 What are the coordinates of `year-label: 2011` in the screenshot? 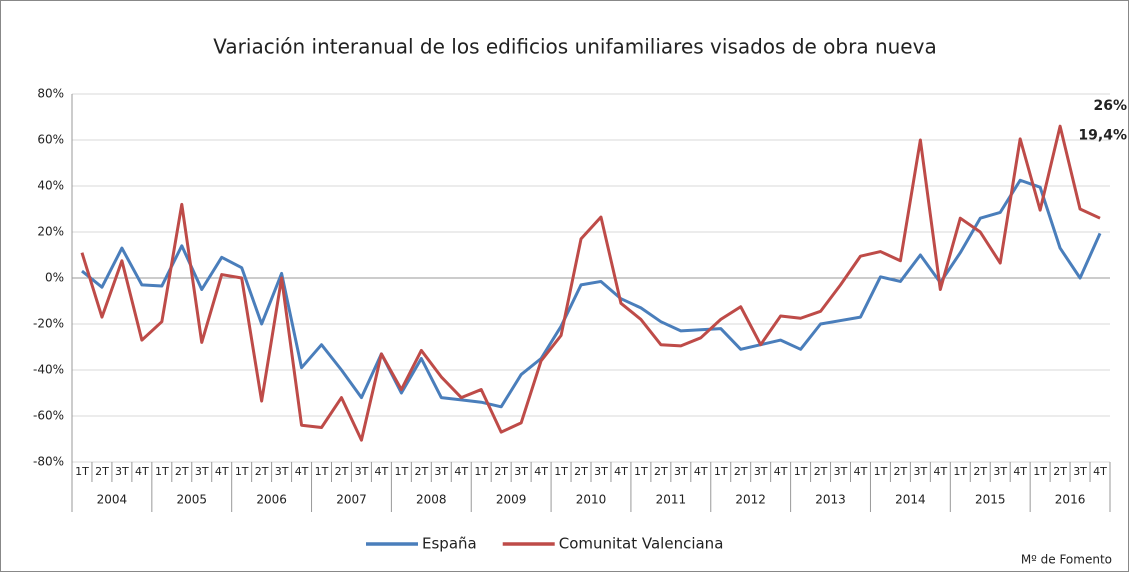 It's located at (671, 500).